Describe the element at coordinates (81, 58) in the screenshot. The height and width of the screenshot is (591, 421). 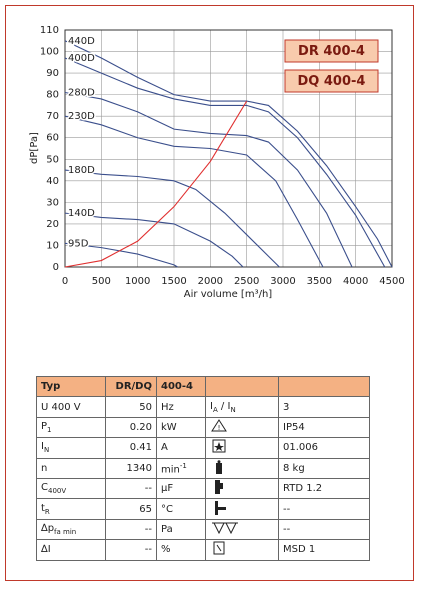
I see `curve-label: 400D` at that location.